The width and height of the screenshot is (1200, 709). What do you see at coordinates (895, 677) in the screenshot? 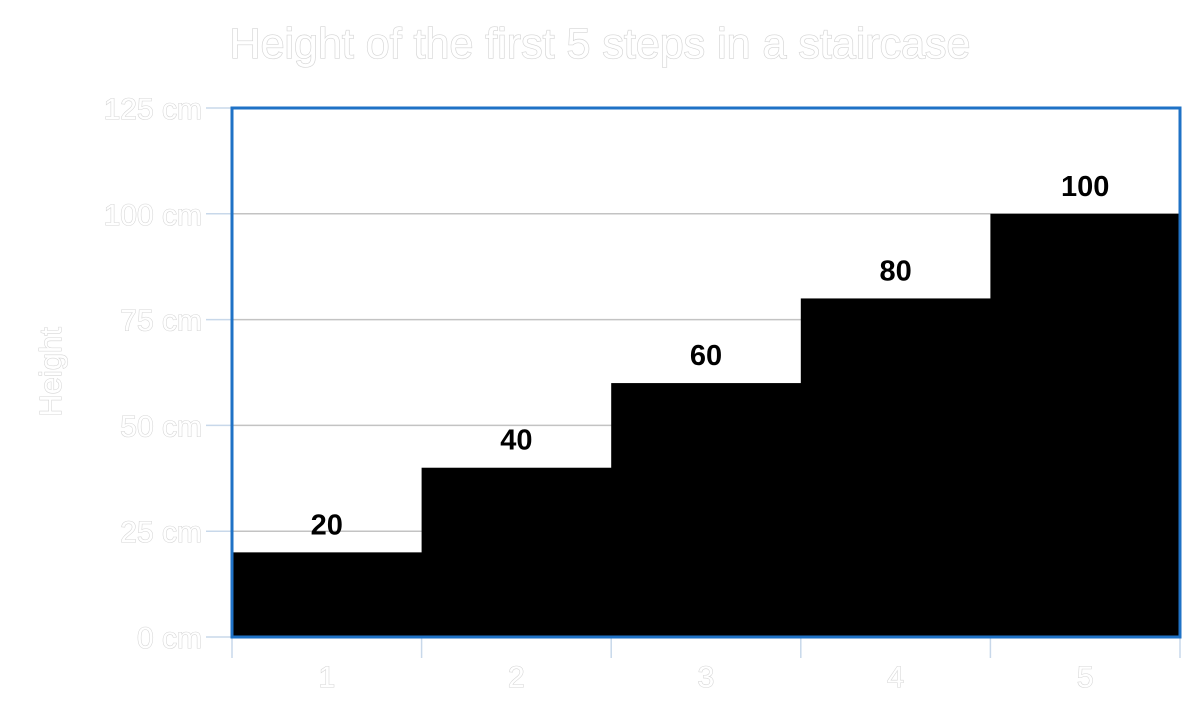
I see `x-tick-label: 4` at bounding box center [895, 677].